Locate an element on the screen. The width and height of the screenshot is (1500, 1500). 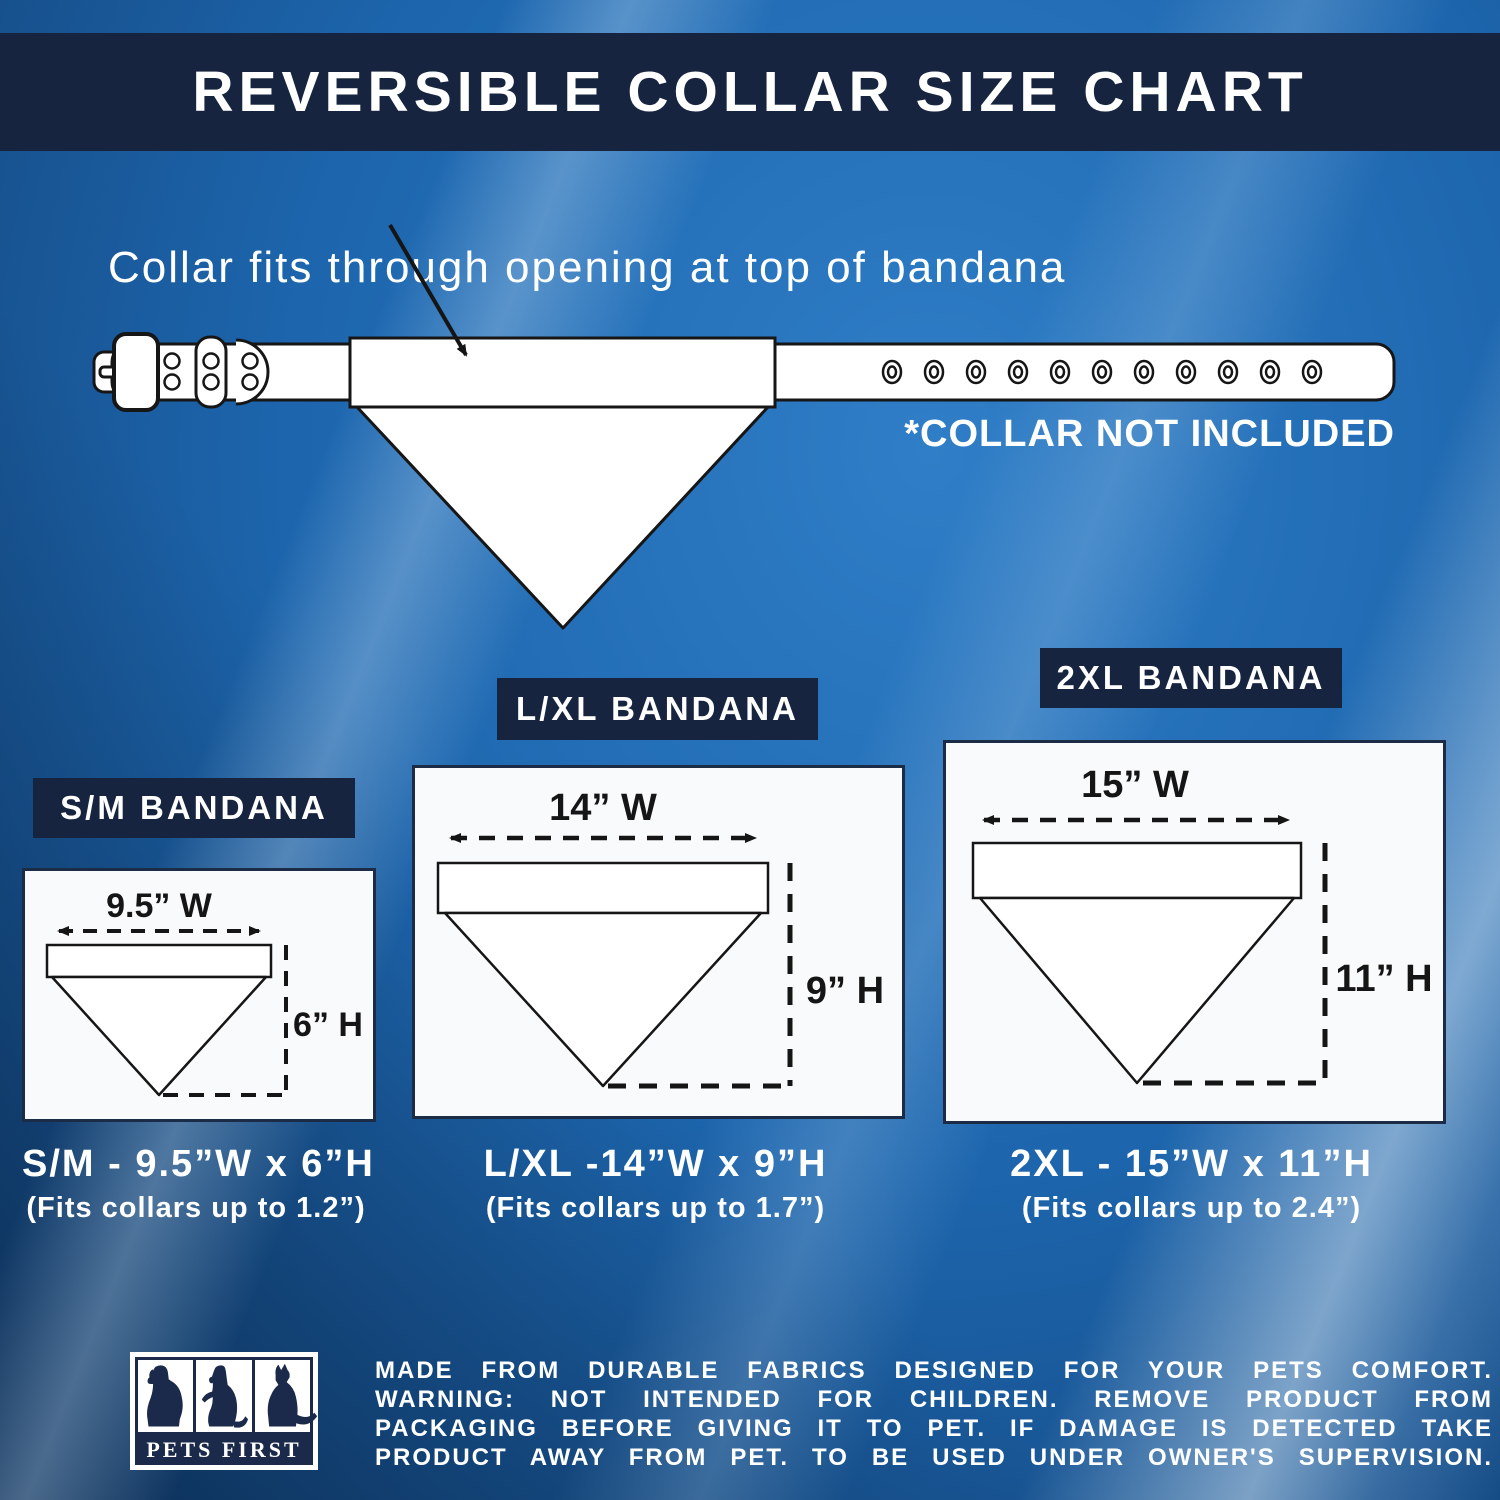
caption-fits-lxl: (Fits collars up to 1.7”) is located at coordinates (655, 1208).